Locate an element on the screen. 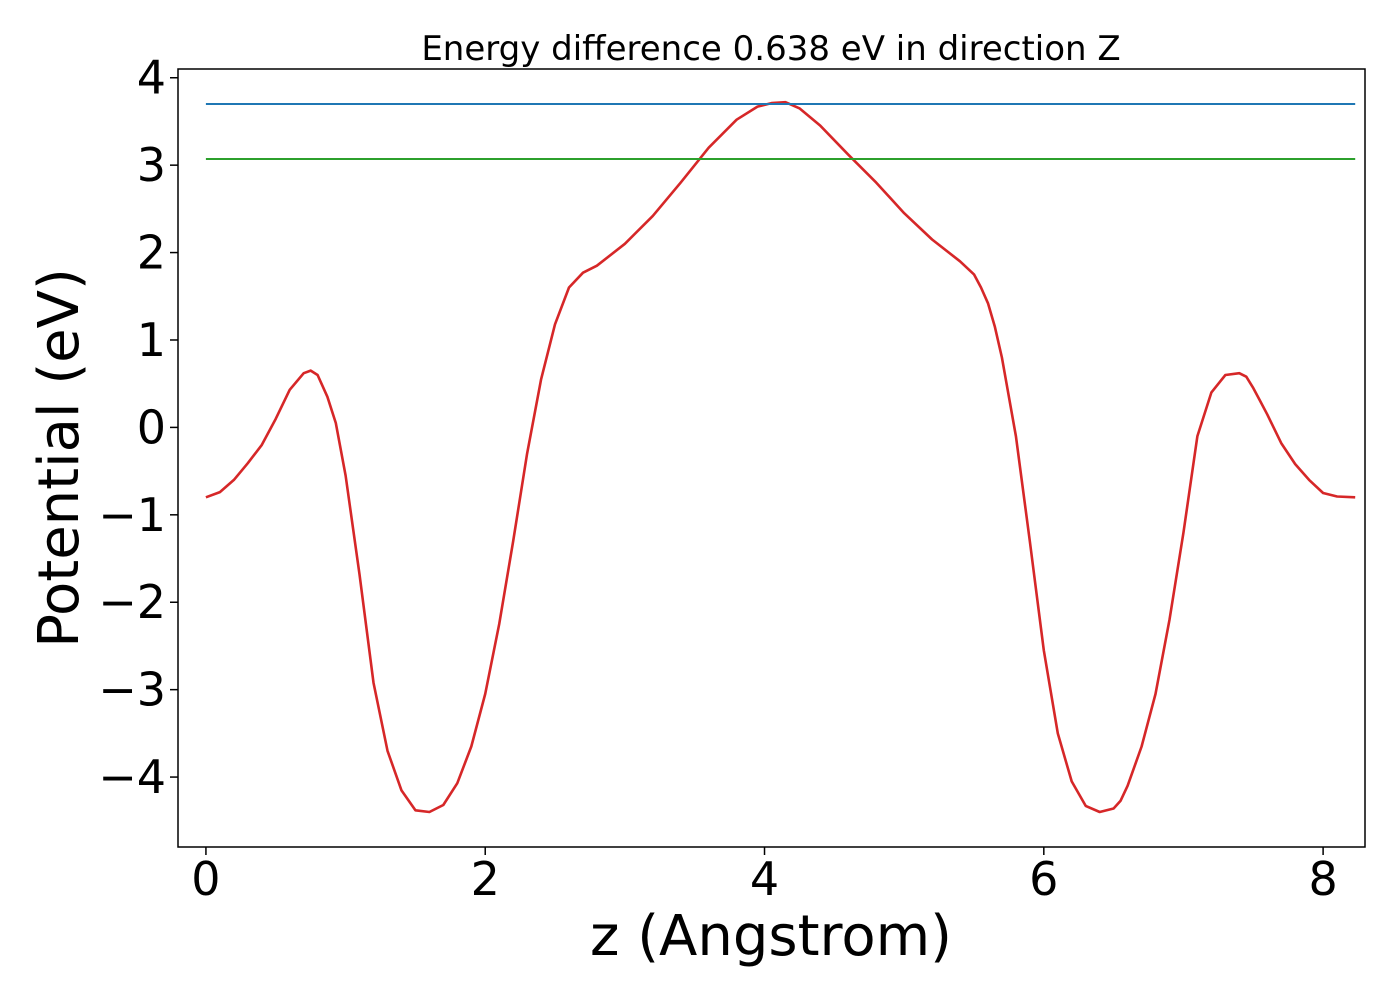 The image size is (1400, 1005). x-tick-label: 2 is located at coordinates (485, 879).